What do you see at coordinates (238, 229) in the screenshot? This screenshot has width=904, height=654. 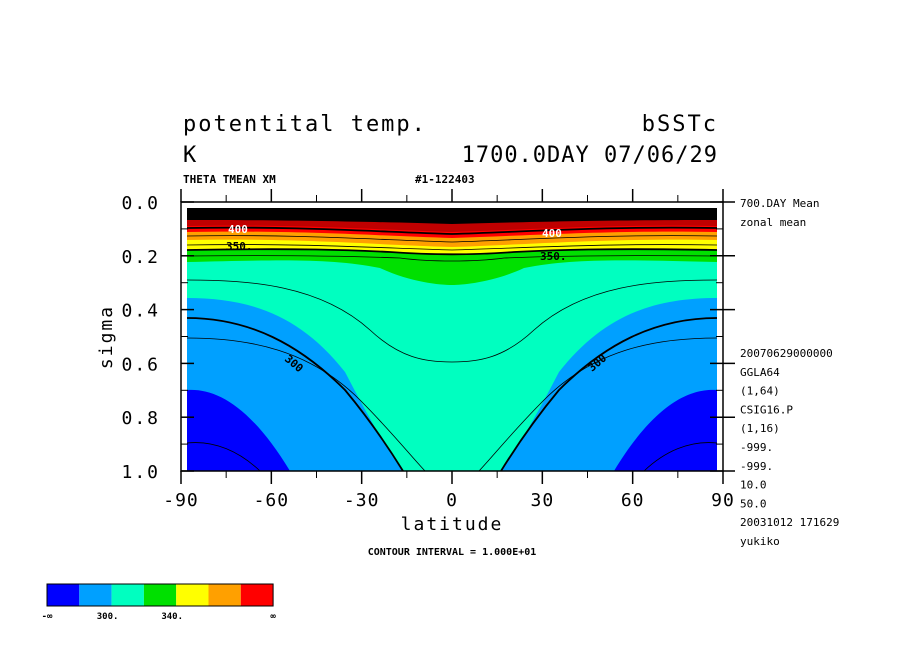 I see `contour-label-400-left: 400` at bounding box center [238, 229].